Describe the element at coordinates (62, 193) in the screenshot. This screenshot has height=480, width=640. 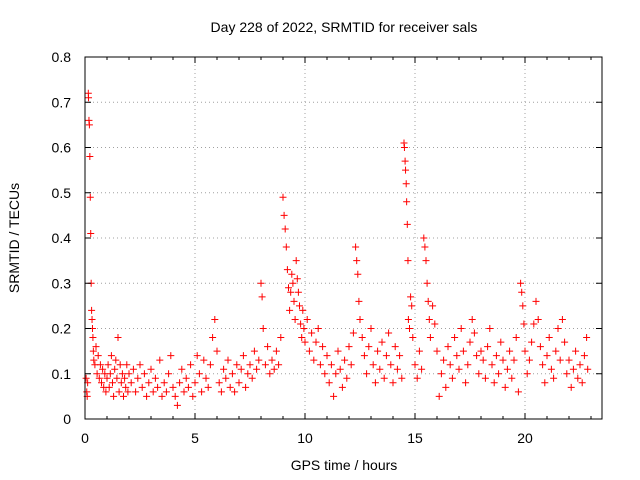
I see `y-tick-label: 0.5` at that location.